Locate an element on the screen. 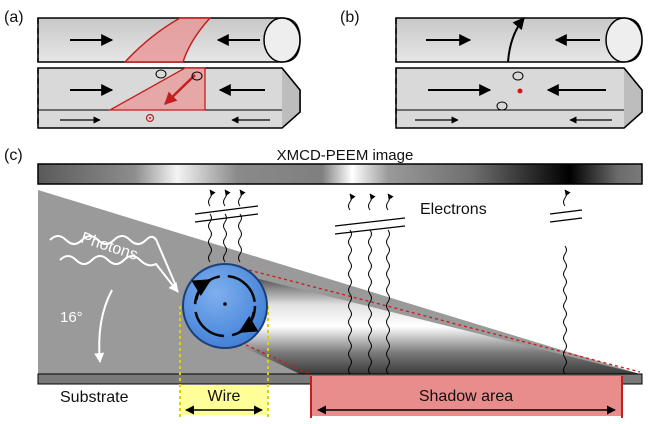  panel-label-b: (b) is located at coordinates (350, 17).